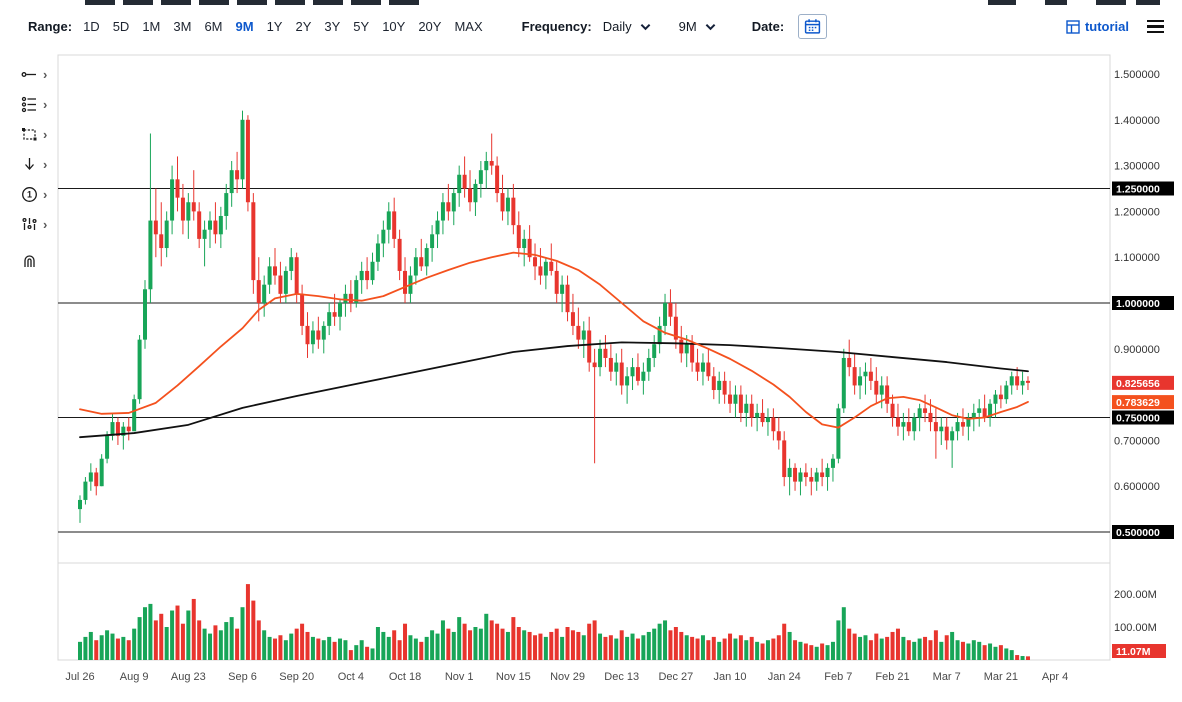  I want to click on pattern-tool: ›, so click(28, 224).